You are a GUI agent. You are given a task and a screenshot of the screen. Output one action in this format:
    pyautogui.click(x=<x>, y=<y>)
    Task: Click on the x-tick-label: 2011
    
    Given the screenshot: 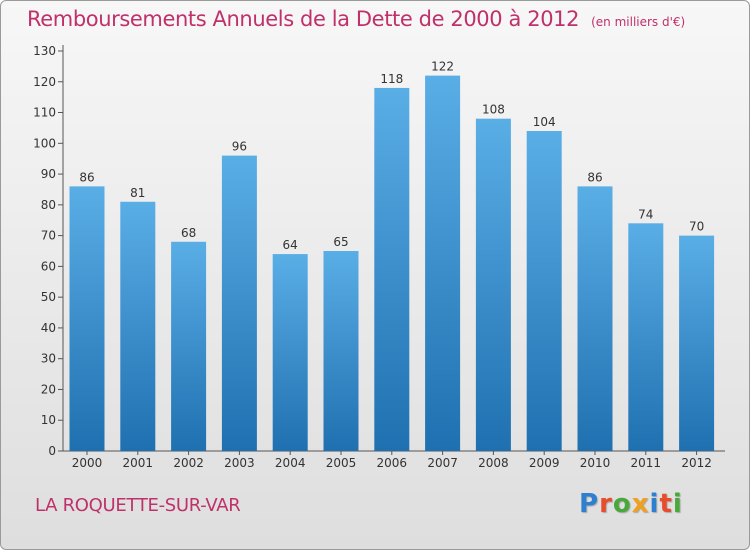 What is the action you would take?
    pyautogui.click(x=646, y=463)
    